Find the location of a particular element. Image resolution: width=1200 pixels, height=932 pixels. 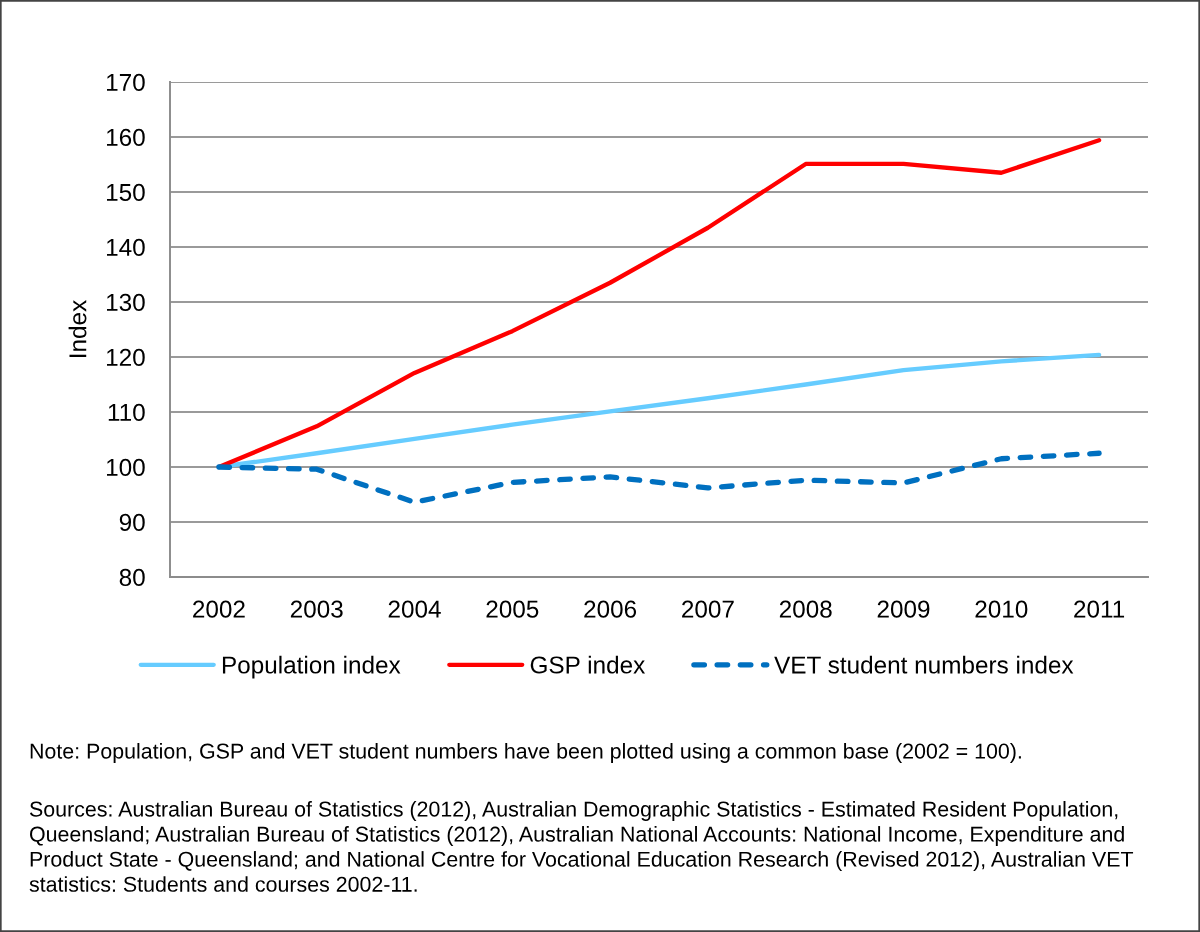

y-tick-label: 170 is located at coordinates (126, 82).